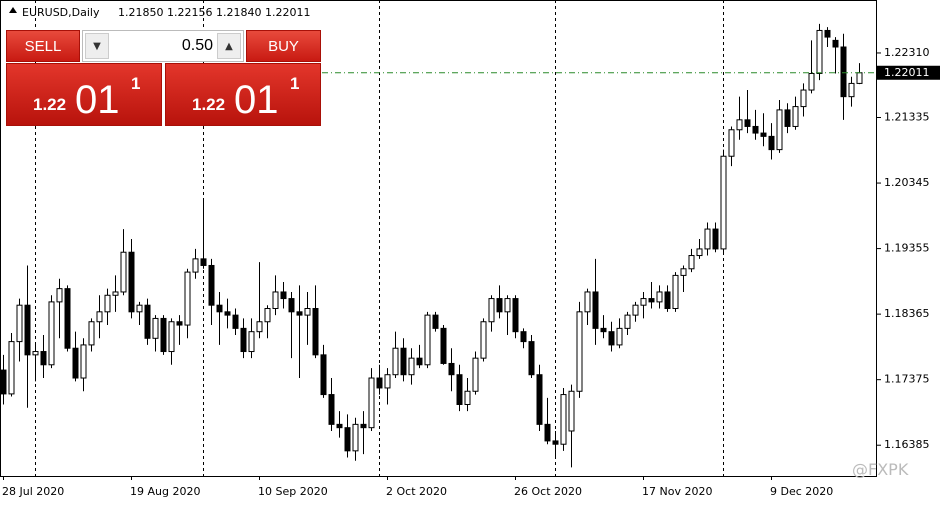 Image resolution: width=948 pixels, height=505 pixels. Describe the element at coordinates (907, 182) in the screenshot. I see `y-tick-label: 1.20345` at that location.